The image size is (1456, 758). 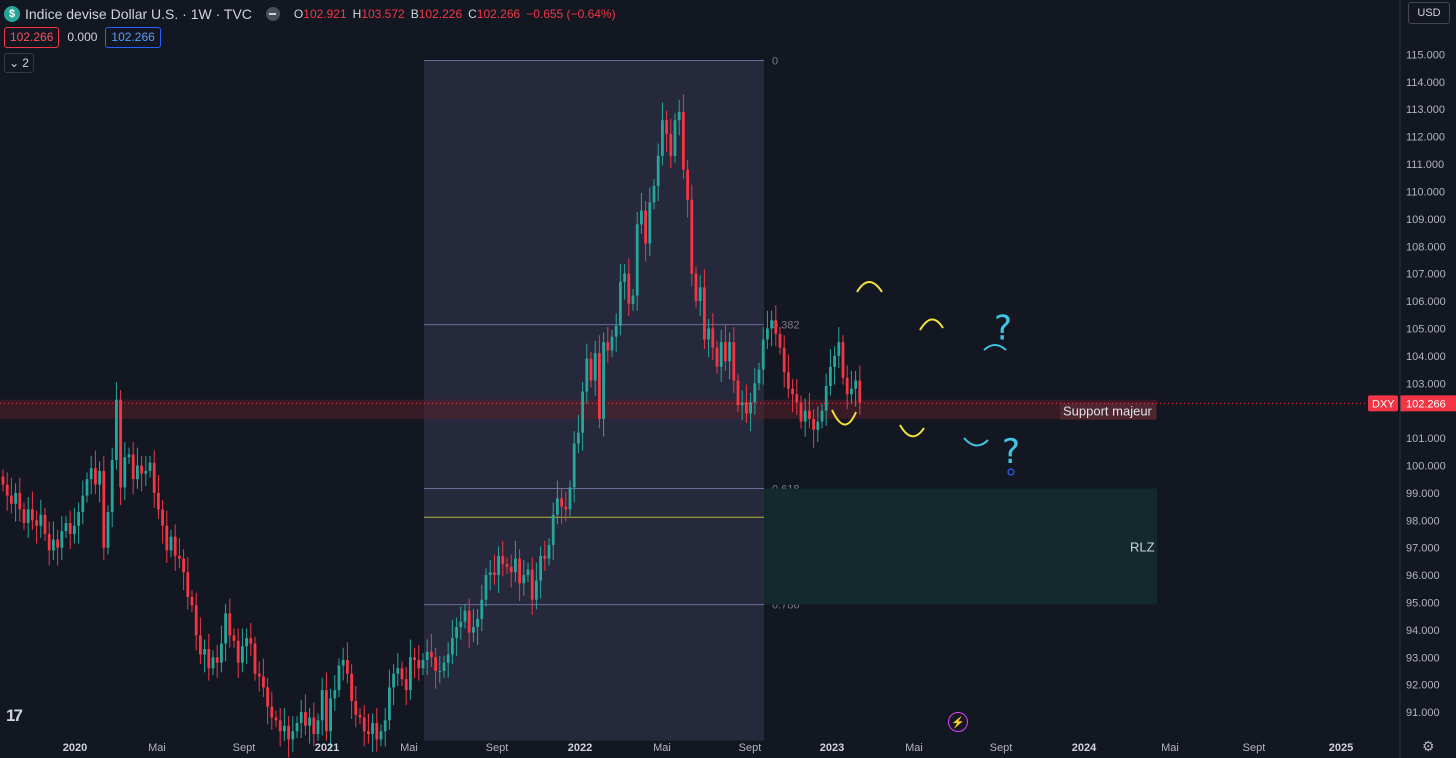 What do you see at coordinates (1428, 746) in the screenshot?
I see `gear-icon: ⚙` at bounding box center [1428, 746].